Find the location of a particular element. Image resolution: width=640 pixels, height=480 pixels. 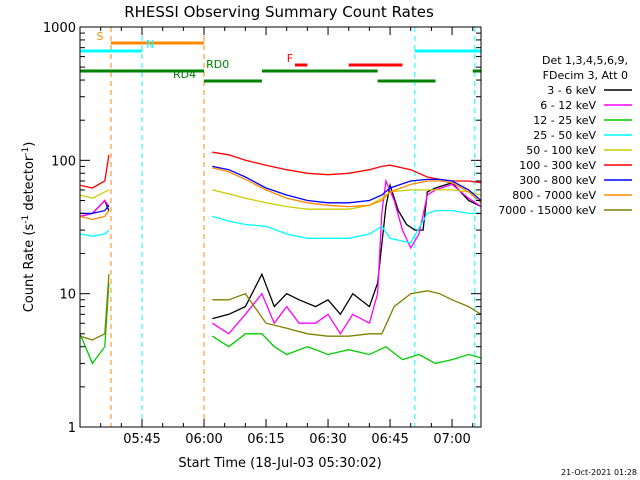

x-tick-label: 06:15 is located at coordinates (265, 439).